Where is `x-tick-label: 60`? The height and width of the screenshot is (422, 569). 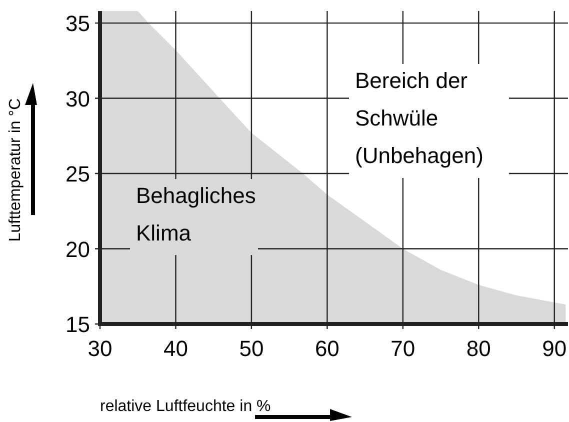 x-tick-label: 60 is located at coordinates (327, 348).